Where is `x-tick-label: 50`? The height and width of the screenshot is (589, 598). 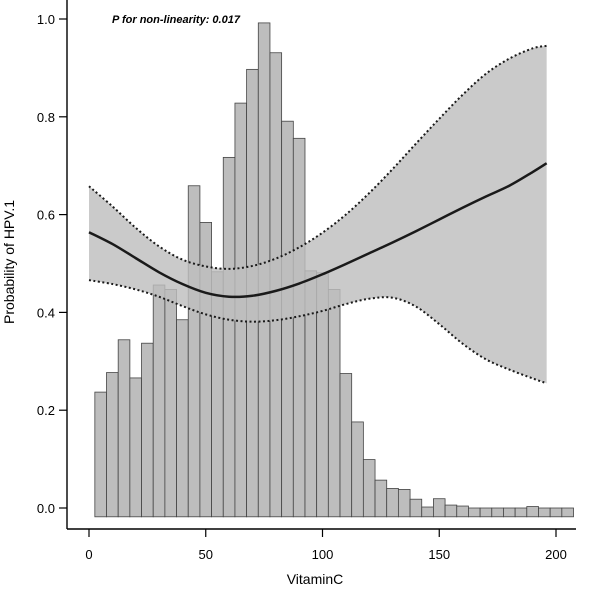 x-tick-label: 50 is located at coordinates (206, 554).